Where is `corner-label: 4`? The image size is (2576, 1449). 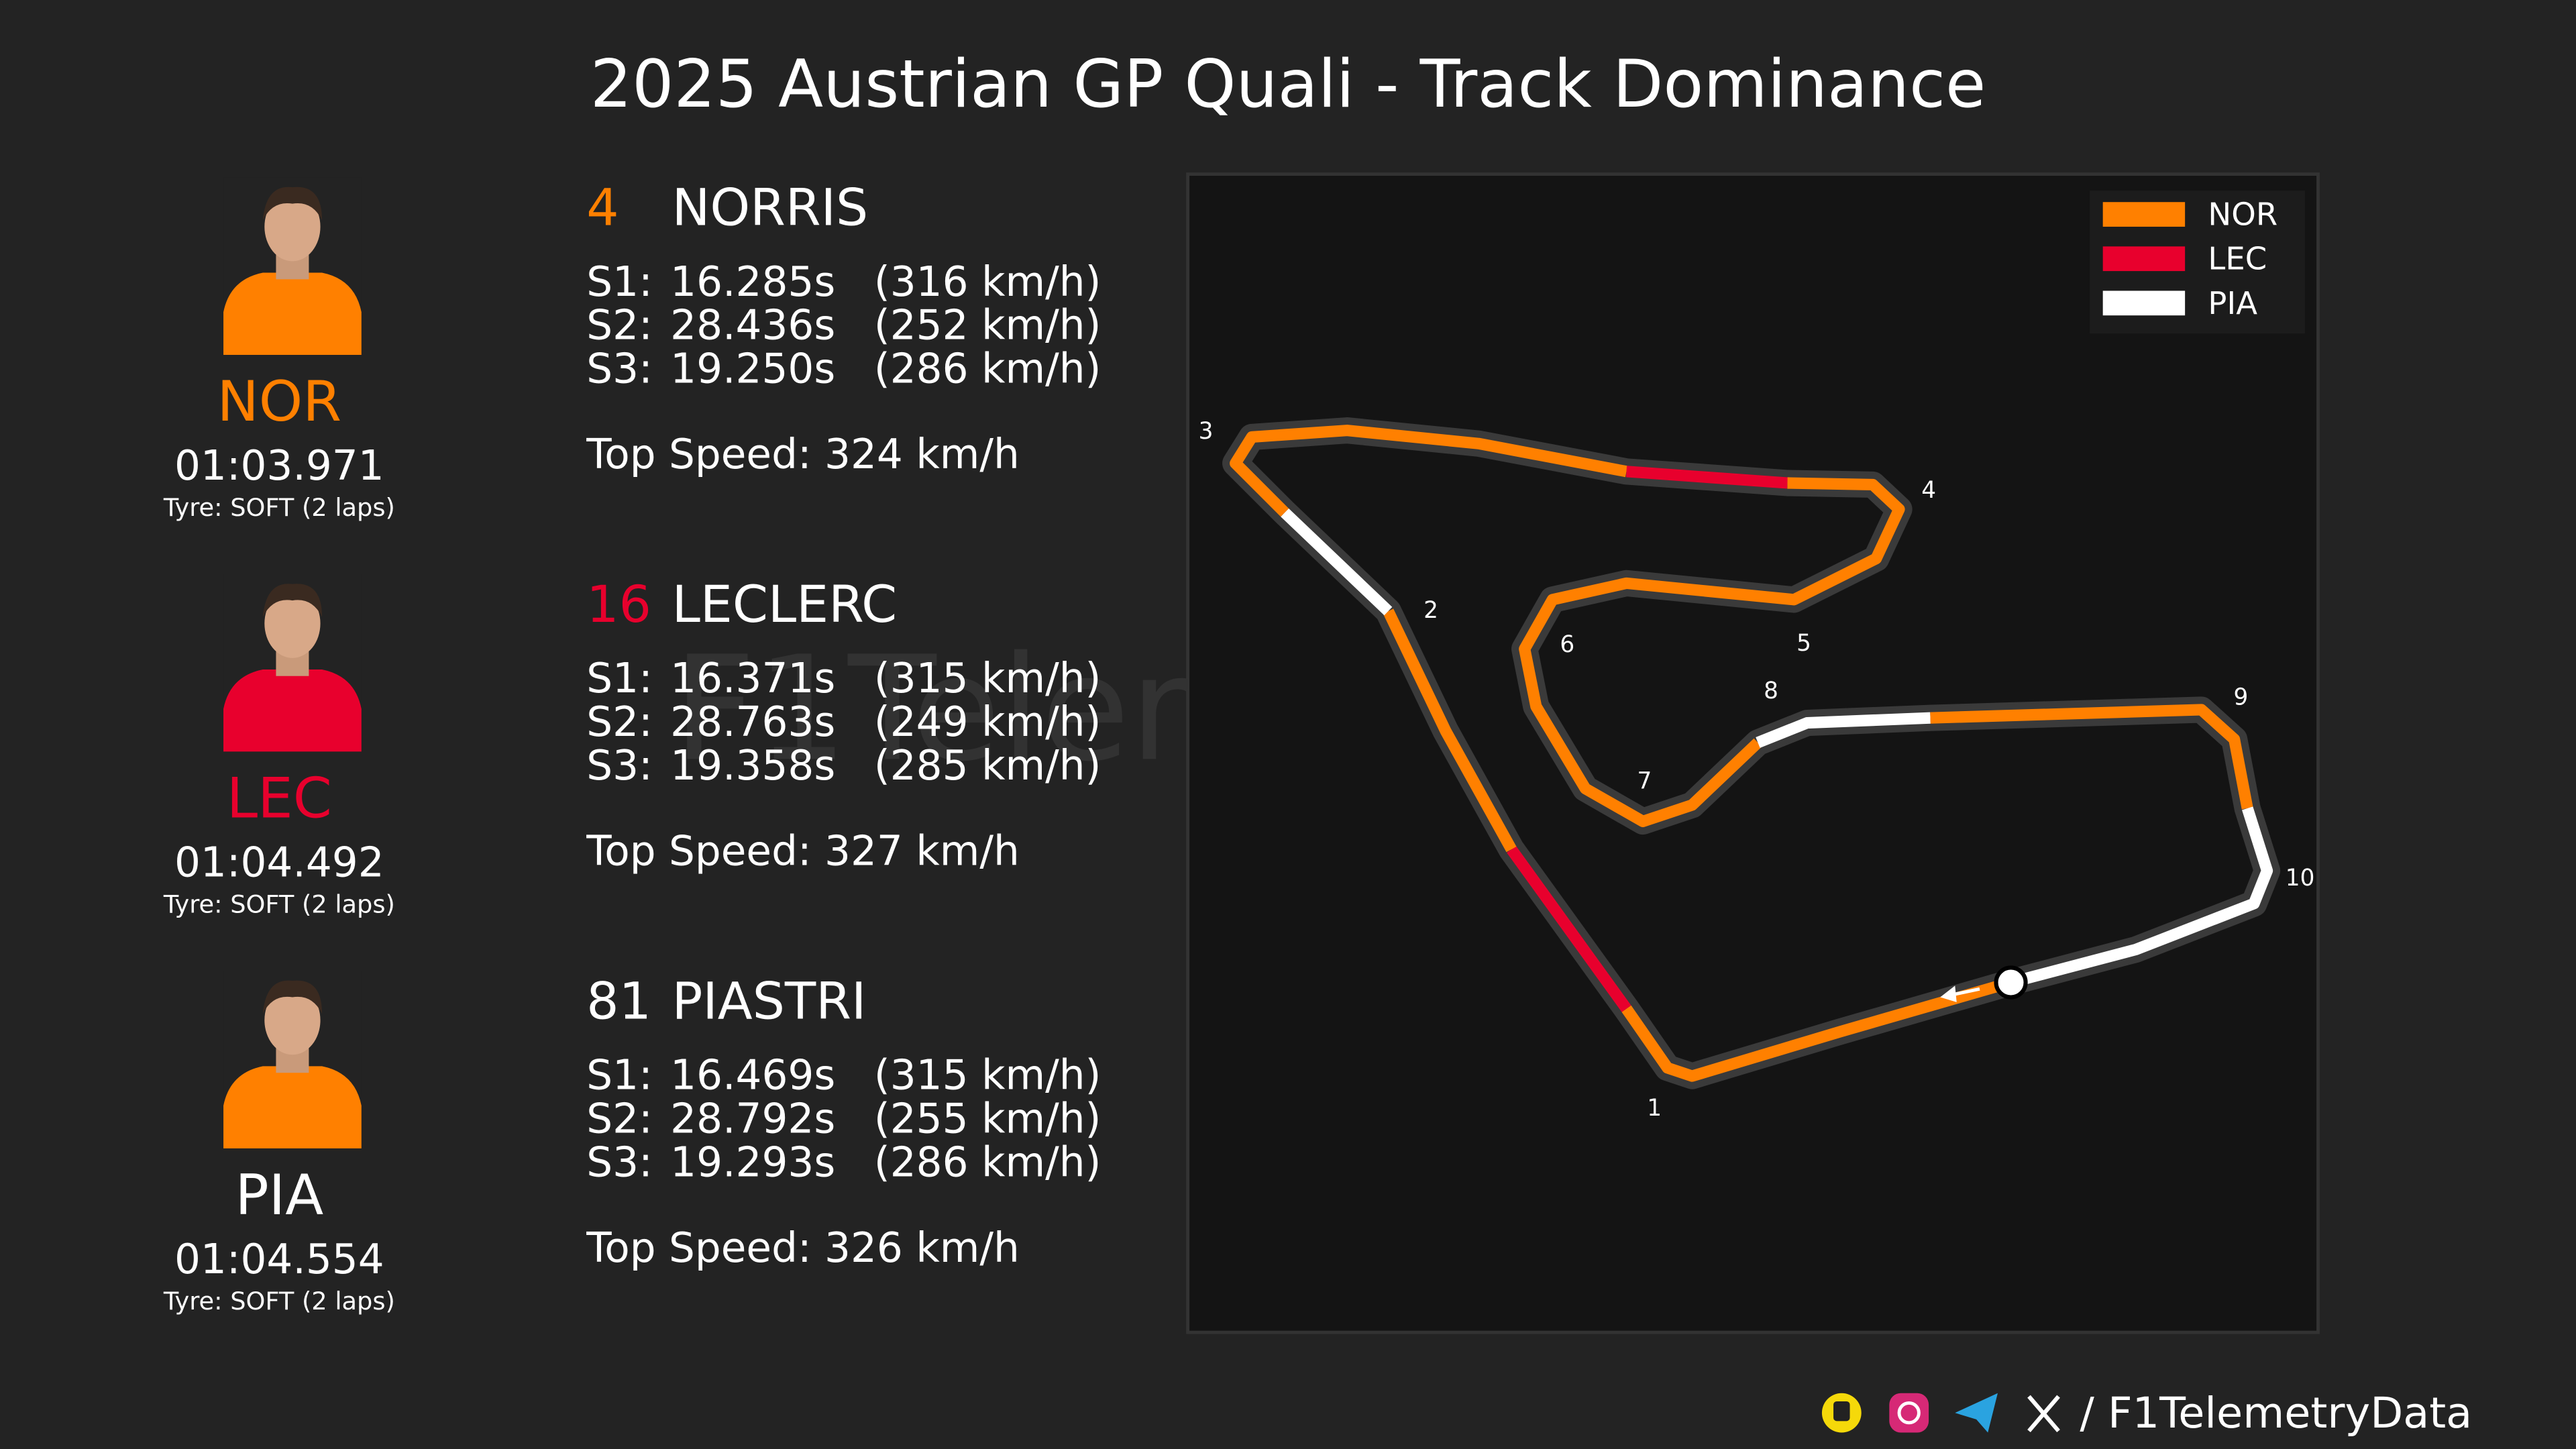 corner-label: 4 is located at coordinates (1928, 490).